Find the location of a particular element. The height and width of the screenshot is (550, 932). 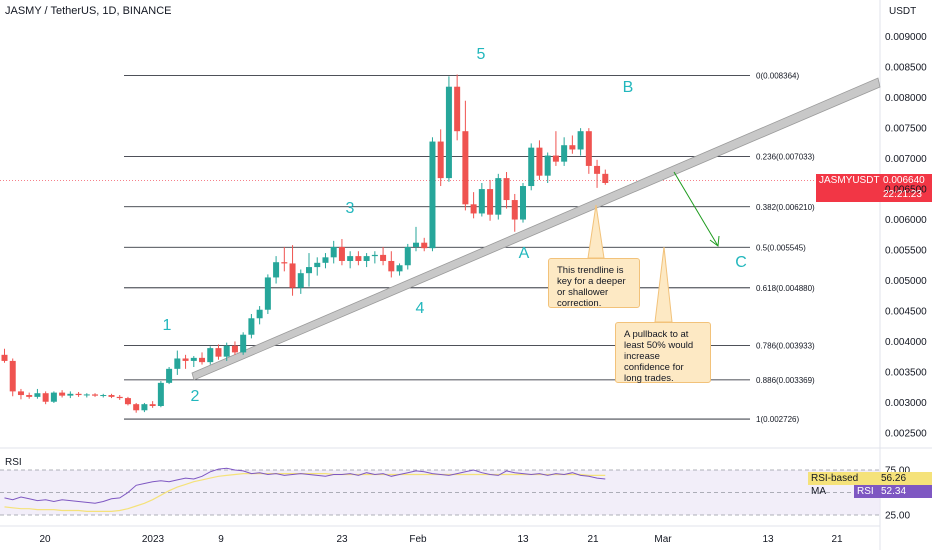

fib-level-label: 0.886(0.003369) is located at coordinates (785, 380).